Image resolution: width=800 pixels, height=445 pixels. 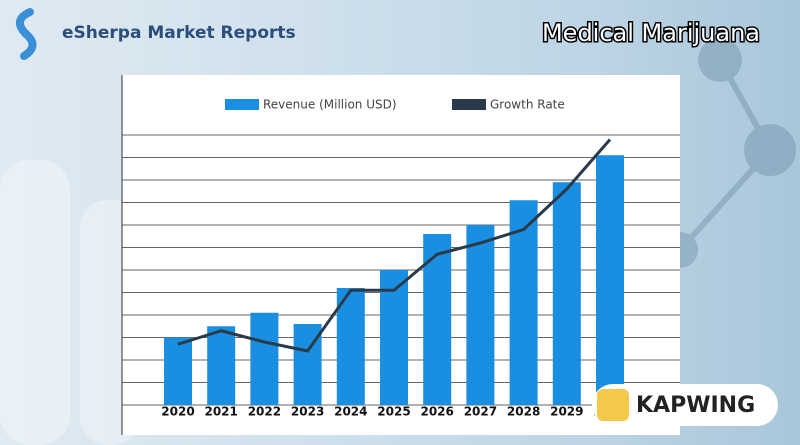 What do you see at coordinates (307, 412) in the screenshot?
I see `x-tick-label: 2023` at bounding box center [307, 412].